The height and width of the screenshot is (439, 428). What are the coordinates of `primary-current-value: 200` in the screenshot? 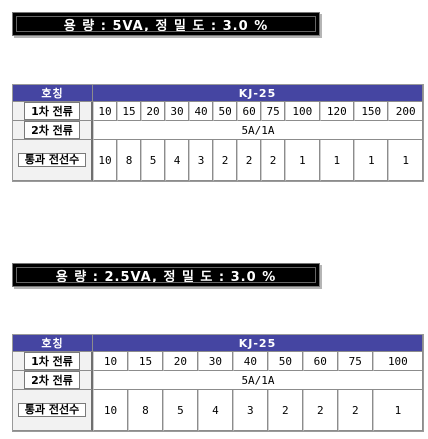 It's located at (405, 111).